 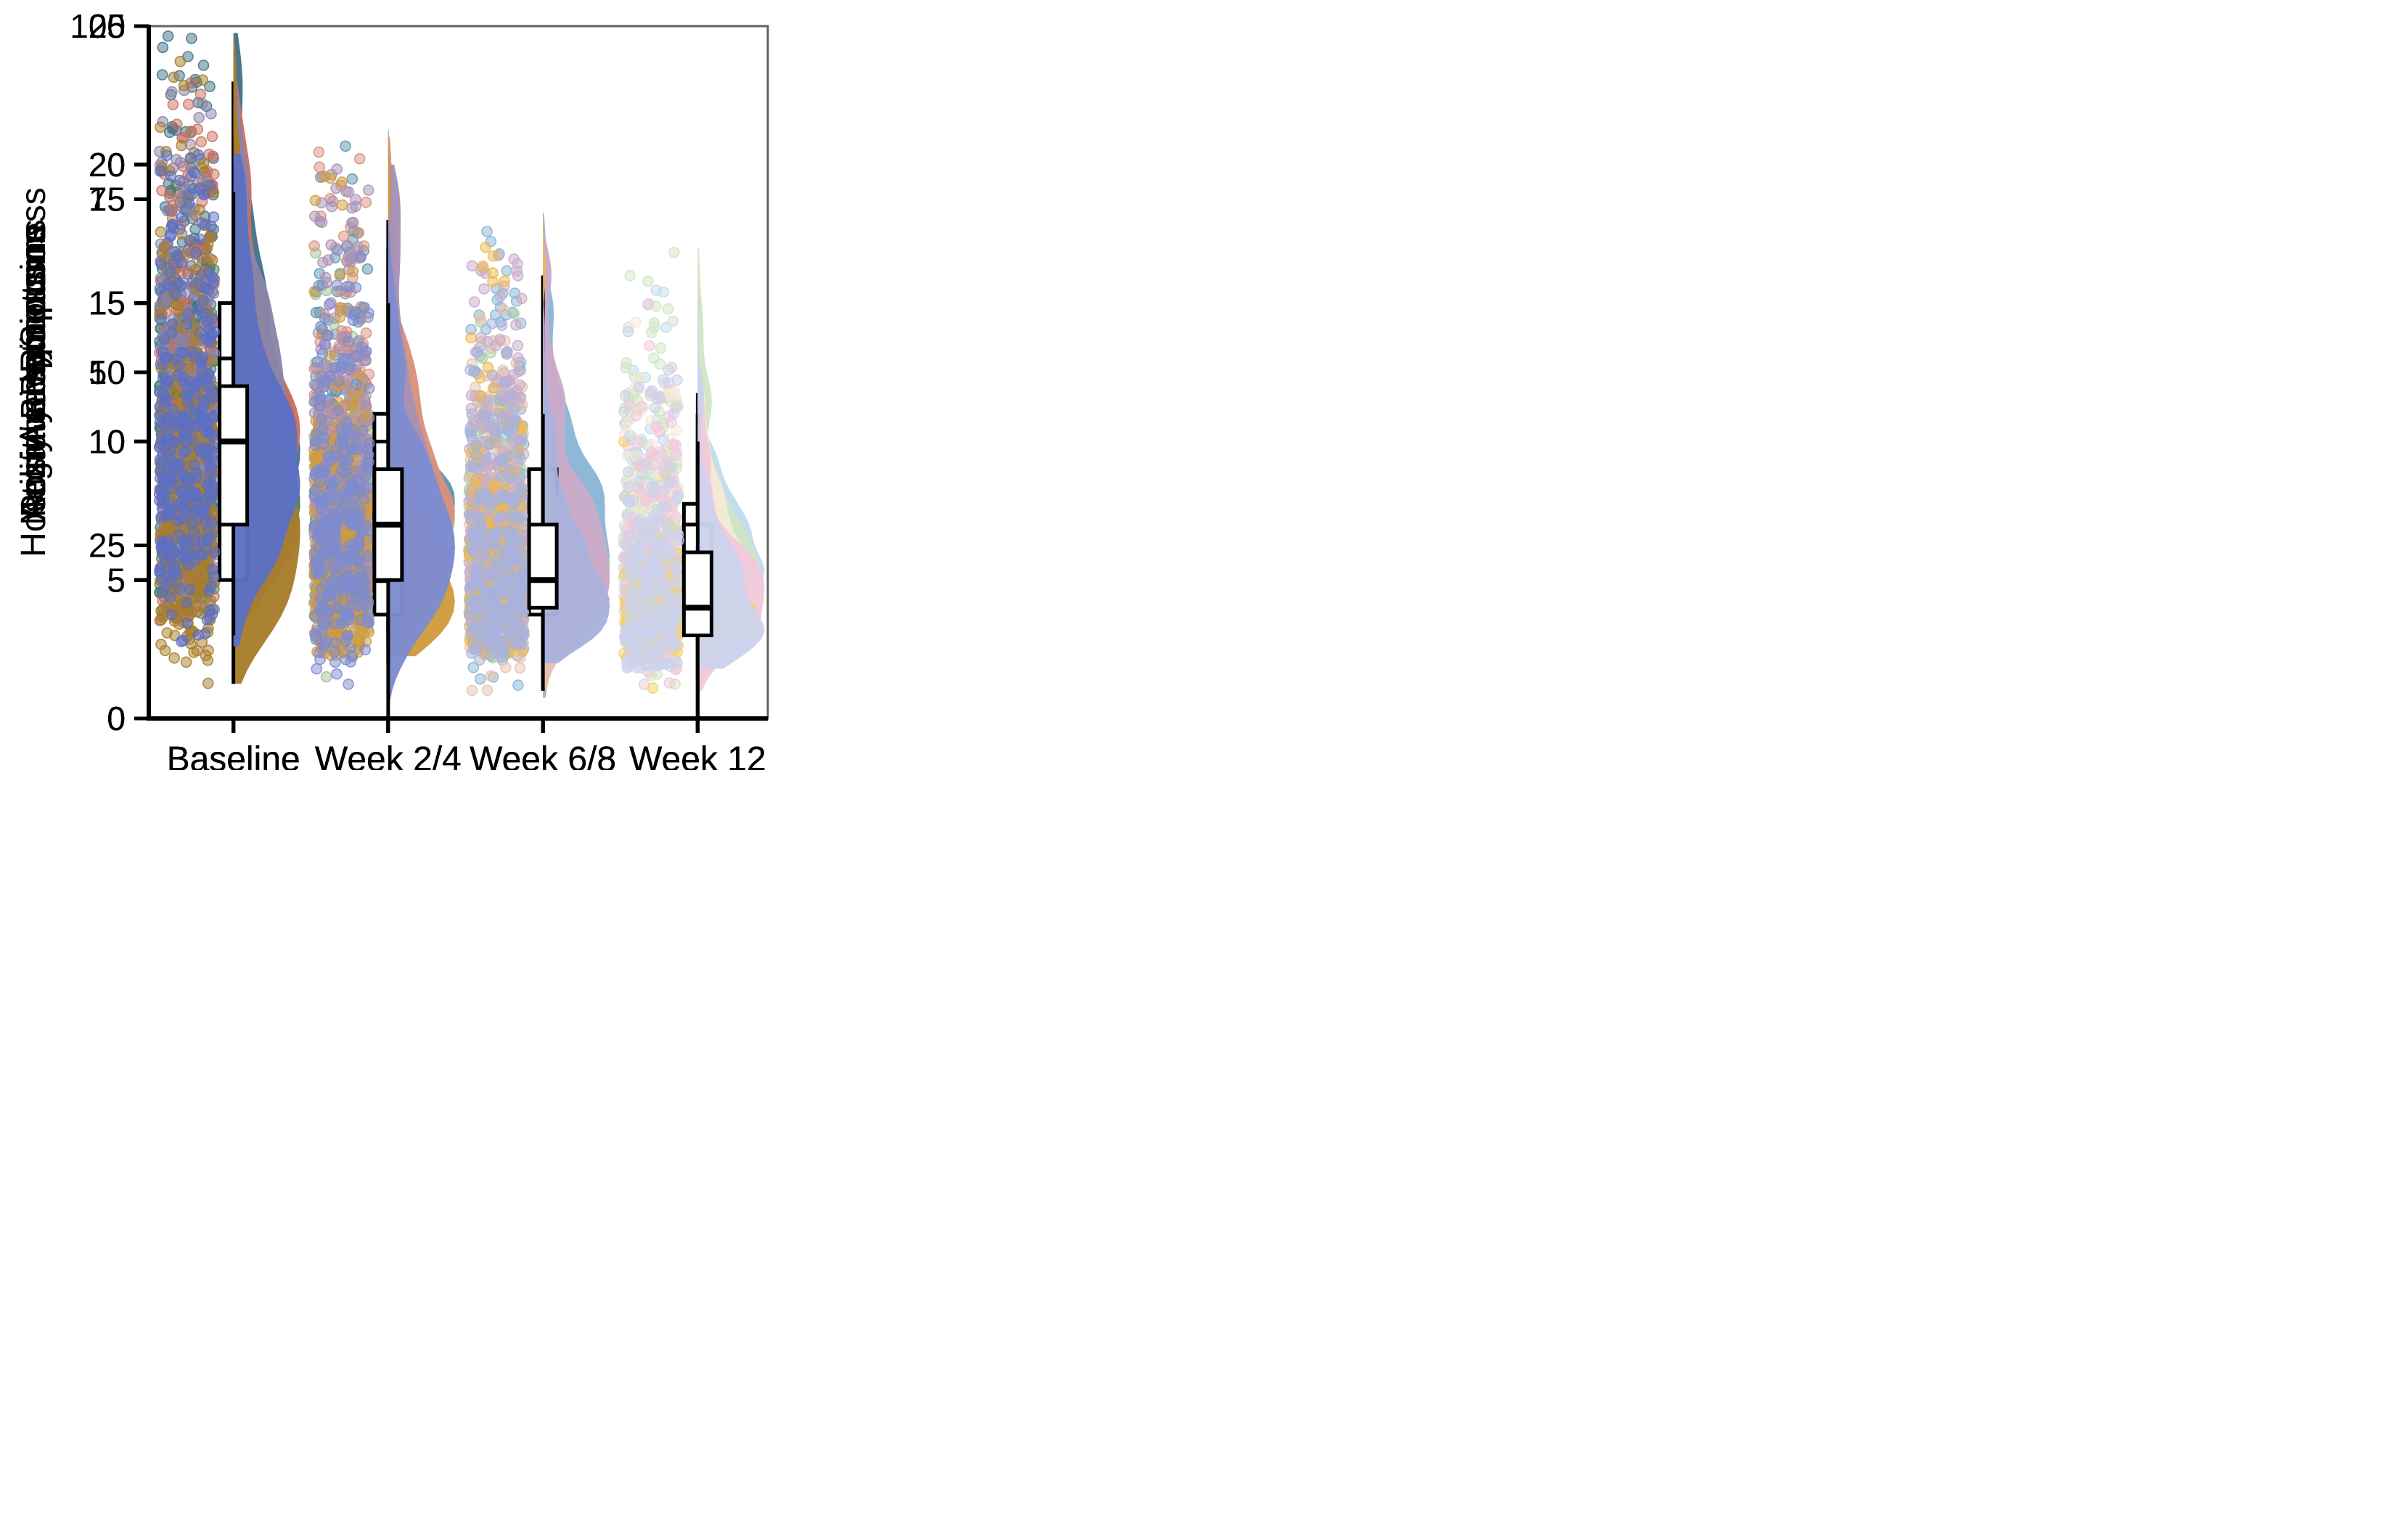 What do you see at coordinates (98, 26) in the screenshot?
I see `y-tick-label: 100` at bounding box center [98, 26].